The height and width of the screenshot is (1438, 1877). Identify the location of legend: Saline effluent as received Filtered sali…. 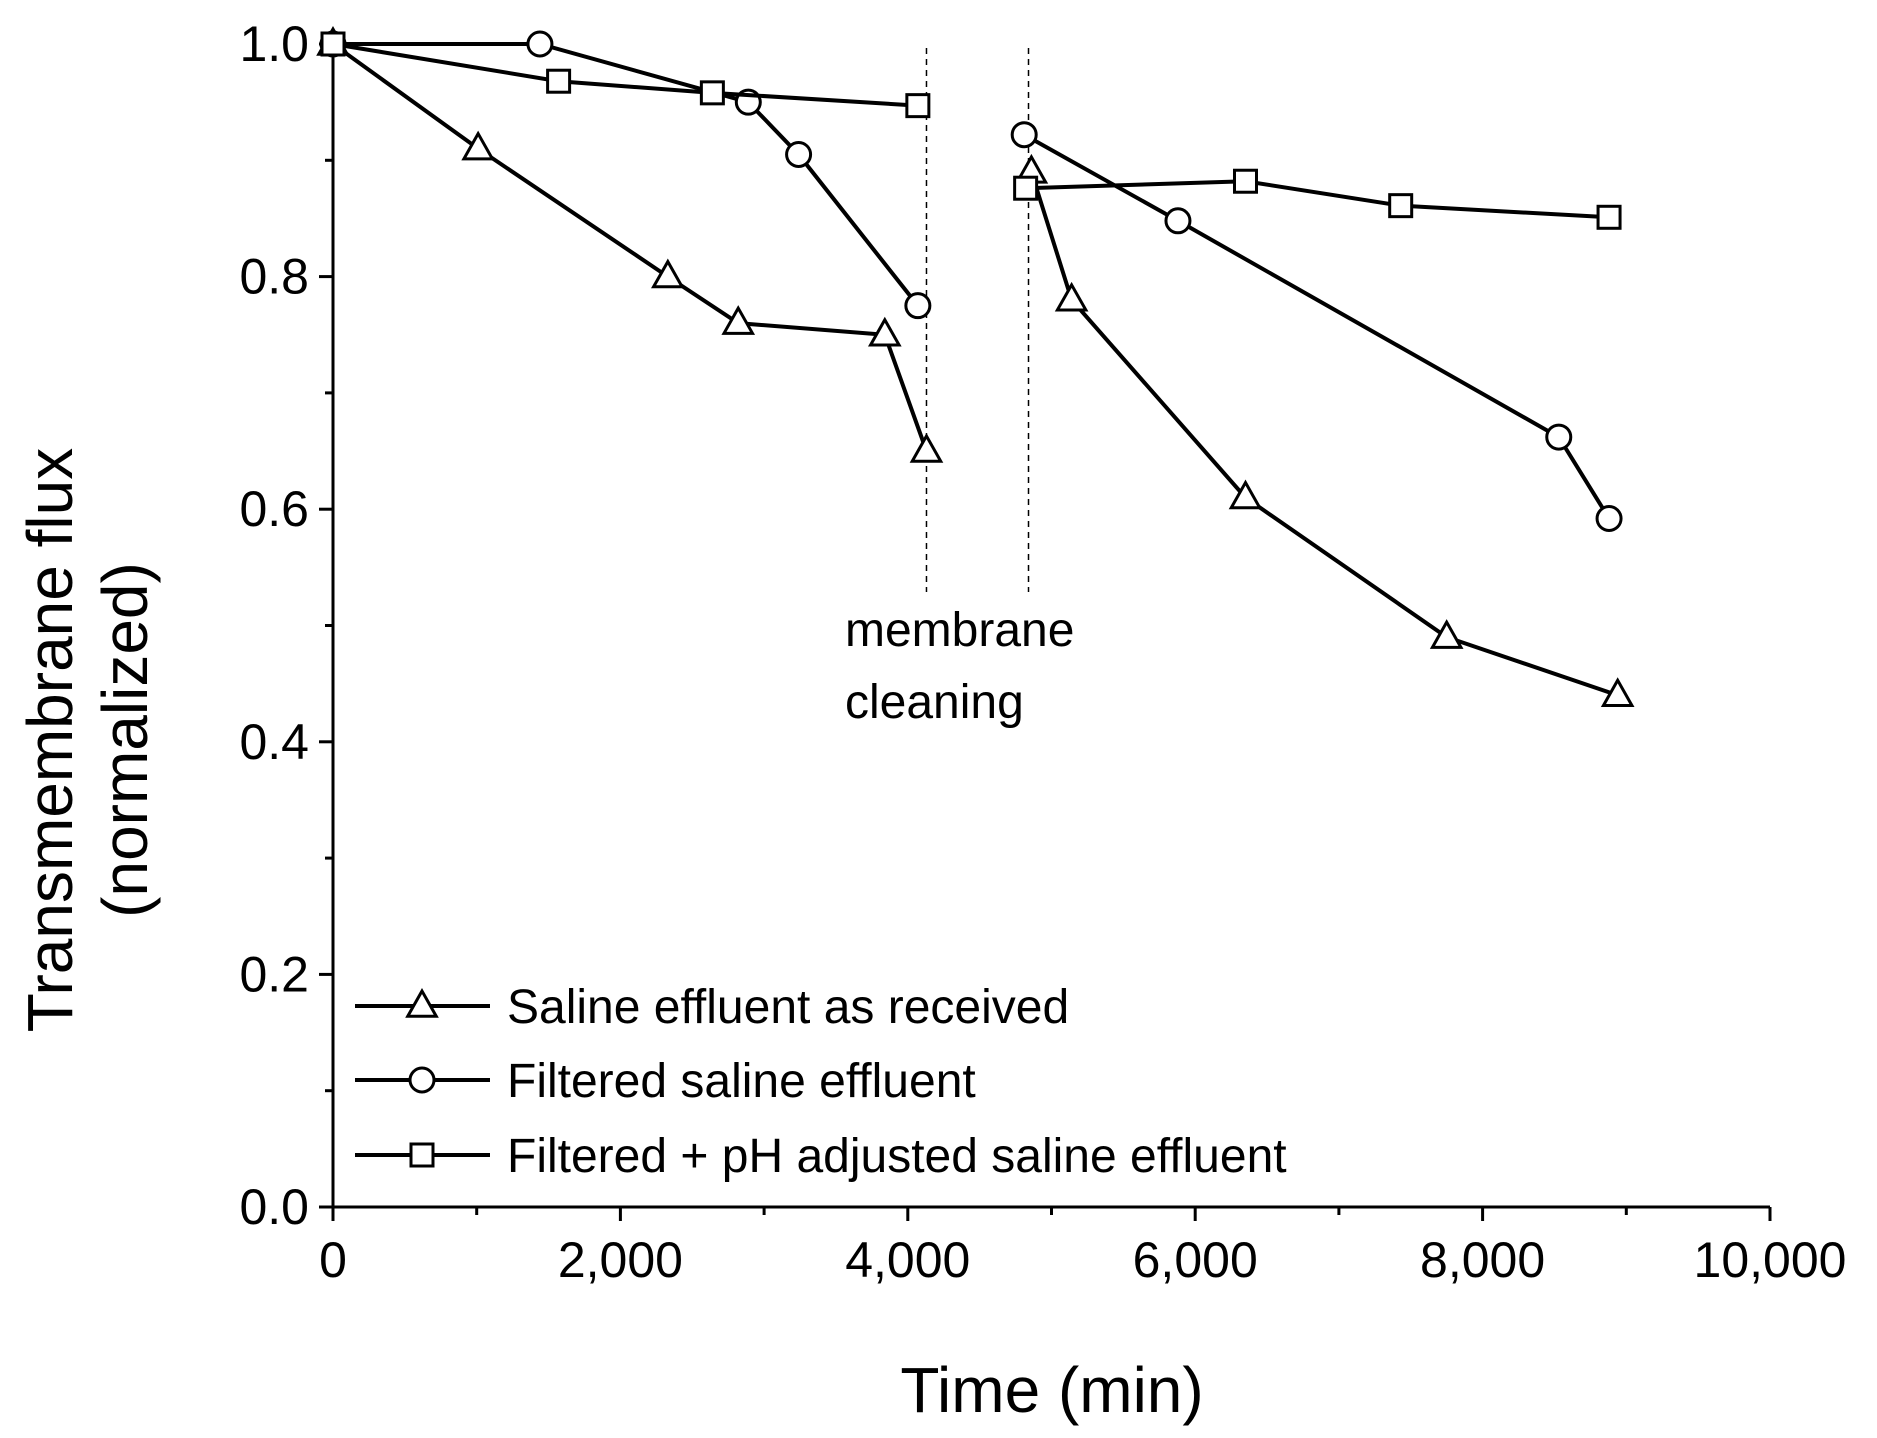
(821, 1082).